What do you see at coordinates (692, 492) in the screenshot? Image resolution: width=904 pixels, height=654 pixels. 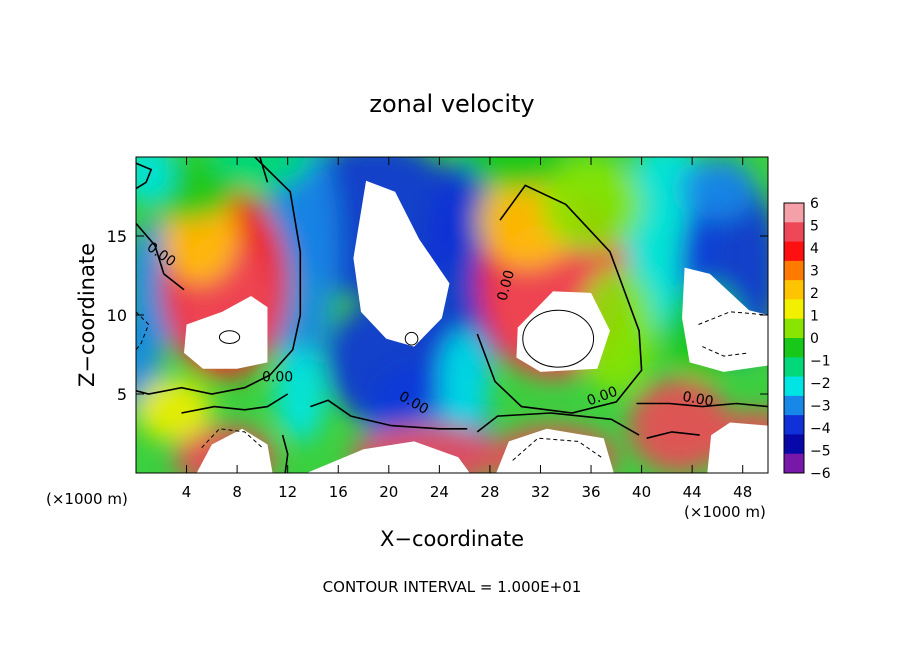 I see `x-tick-label: 44` at bounding box center [692, 492].